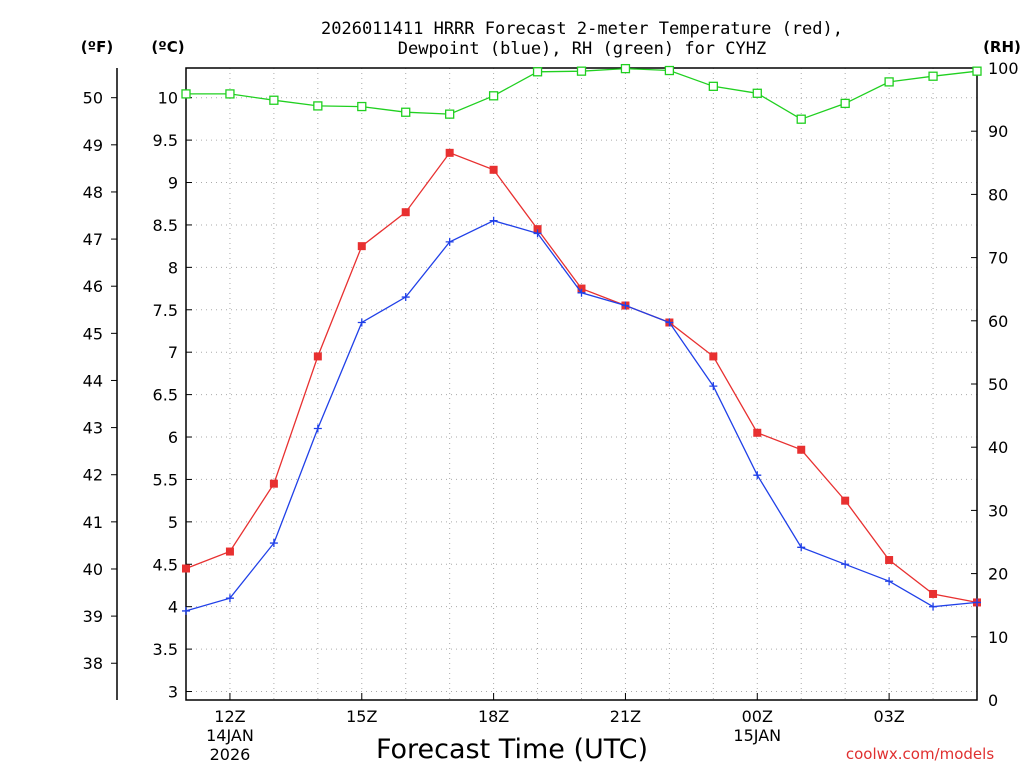 Image resolution: width=1024 pixels, height=768 pixels. What do you see at coordinates (165, 649) in the screenshot?
I see `celsius-tick-label: 3.5` at bounding box center [165, 649].